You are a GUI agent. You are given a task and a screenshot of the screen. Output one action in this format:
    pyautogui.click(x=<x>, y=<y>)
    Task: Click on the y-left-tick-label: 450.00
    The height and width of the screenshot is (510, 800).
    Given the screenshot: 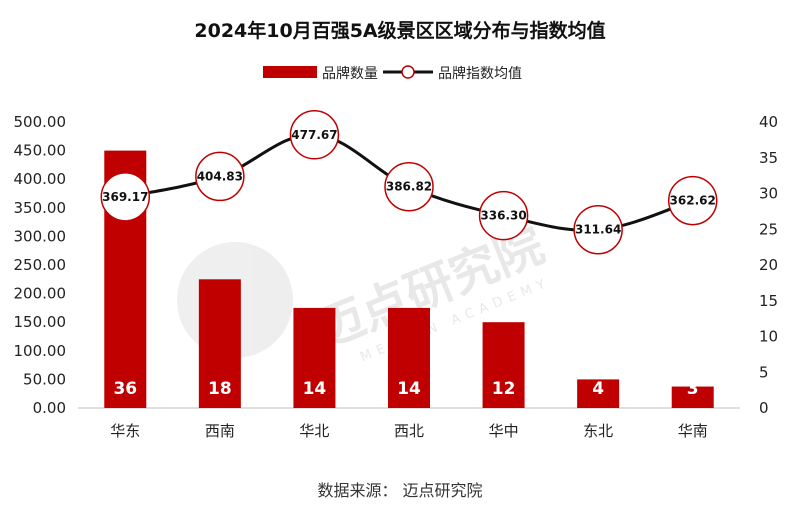 What is the action you would take?
    pyautogui.click(x=40, y=151)
    